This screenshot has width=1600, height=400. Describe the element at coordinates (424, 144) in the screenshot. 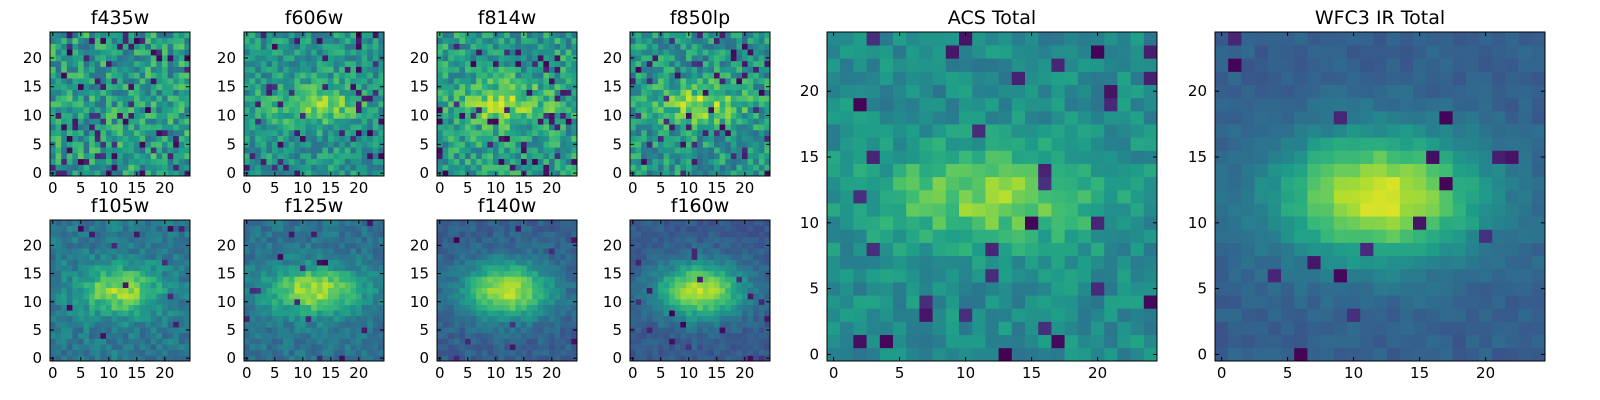

I see `y-tick-label: 5` at that location.